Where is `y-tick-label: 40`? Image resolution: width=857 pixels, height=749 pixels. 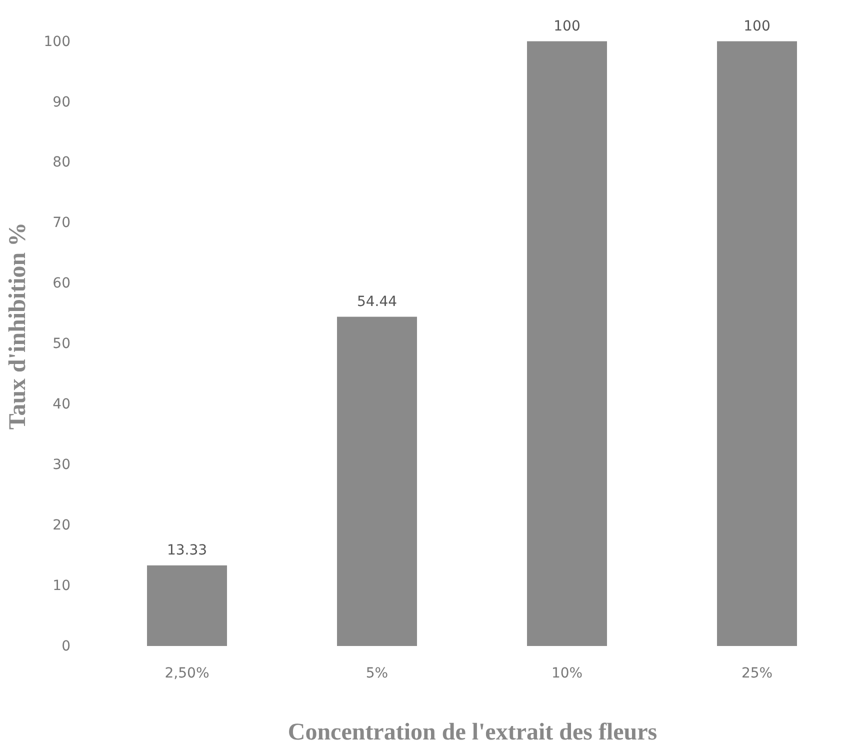 y-tick-label: 40 is located at coordinates (61, 404).